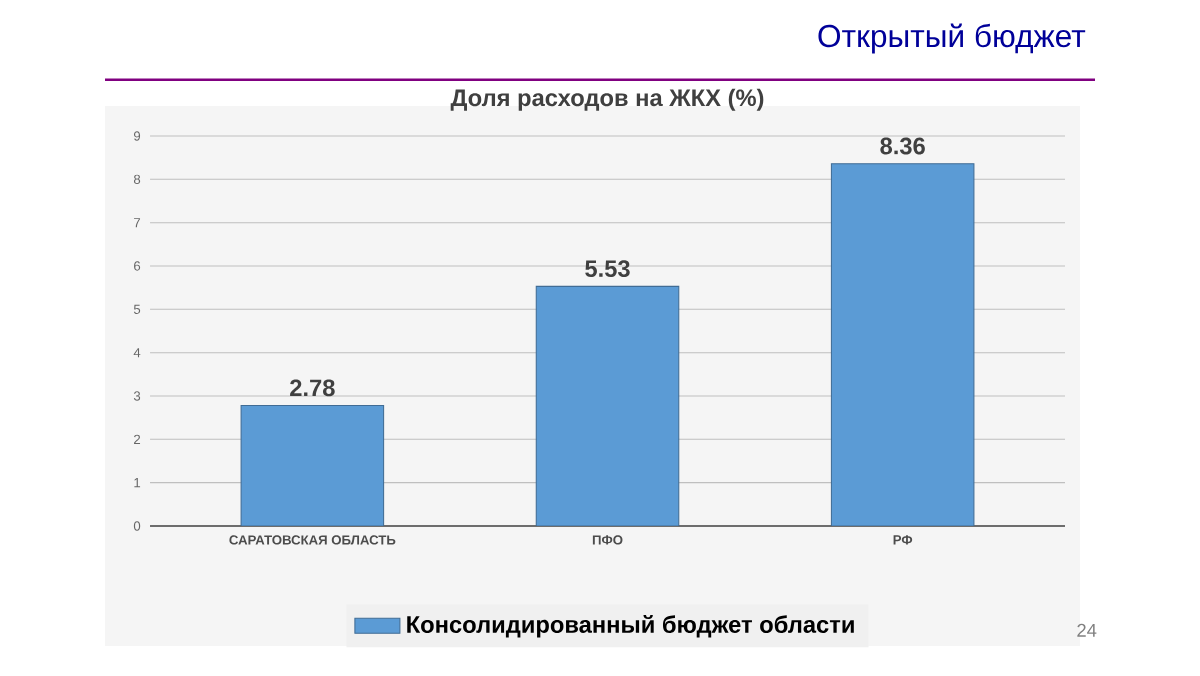  I want to click on legend-label: Консолидированный бюджет области, so click(630, 626).